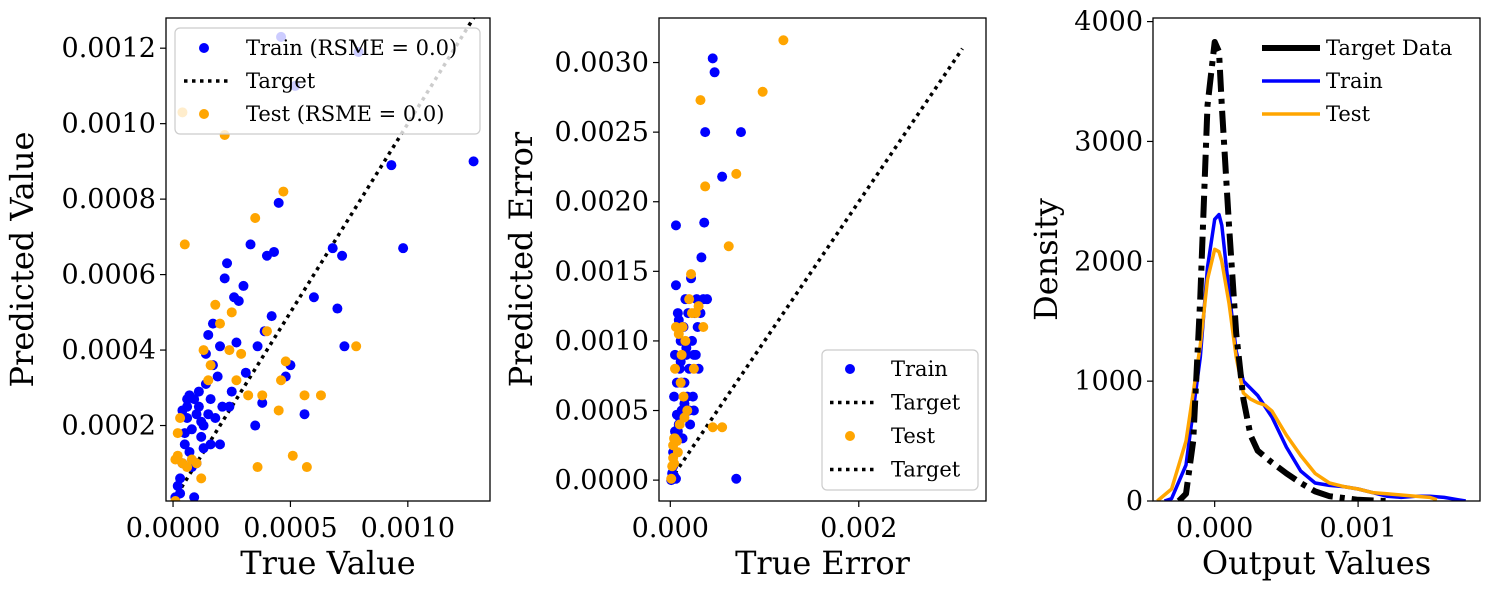 This screenshot has width=1489, height=589. Describe the element at coordinates (602, 202) in the screenshot. I see `y-tick-label: 0.0020` at that location.